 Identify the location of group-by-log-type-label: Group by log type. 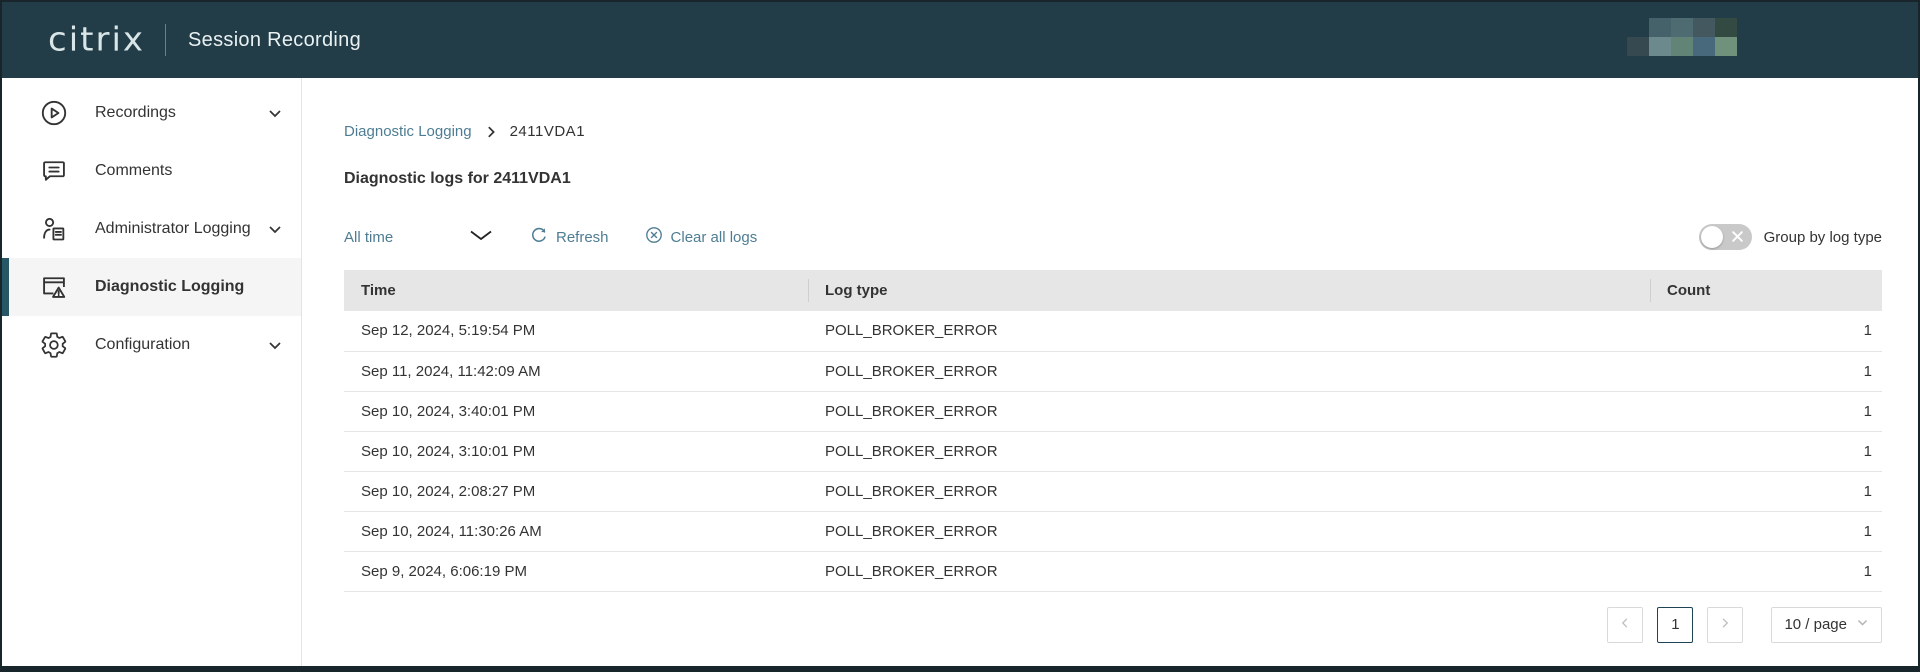
(1822, 237).